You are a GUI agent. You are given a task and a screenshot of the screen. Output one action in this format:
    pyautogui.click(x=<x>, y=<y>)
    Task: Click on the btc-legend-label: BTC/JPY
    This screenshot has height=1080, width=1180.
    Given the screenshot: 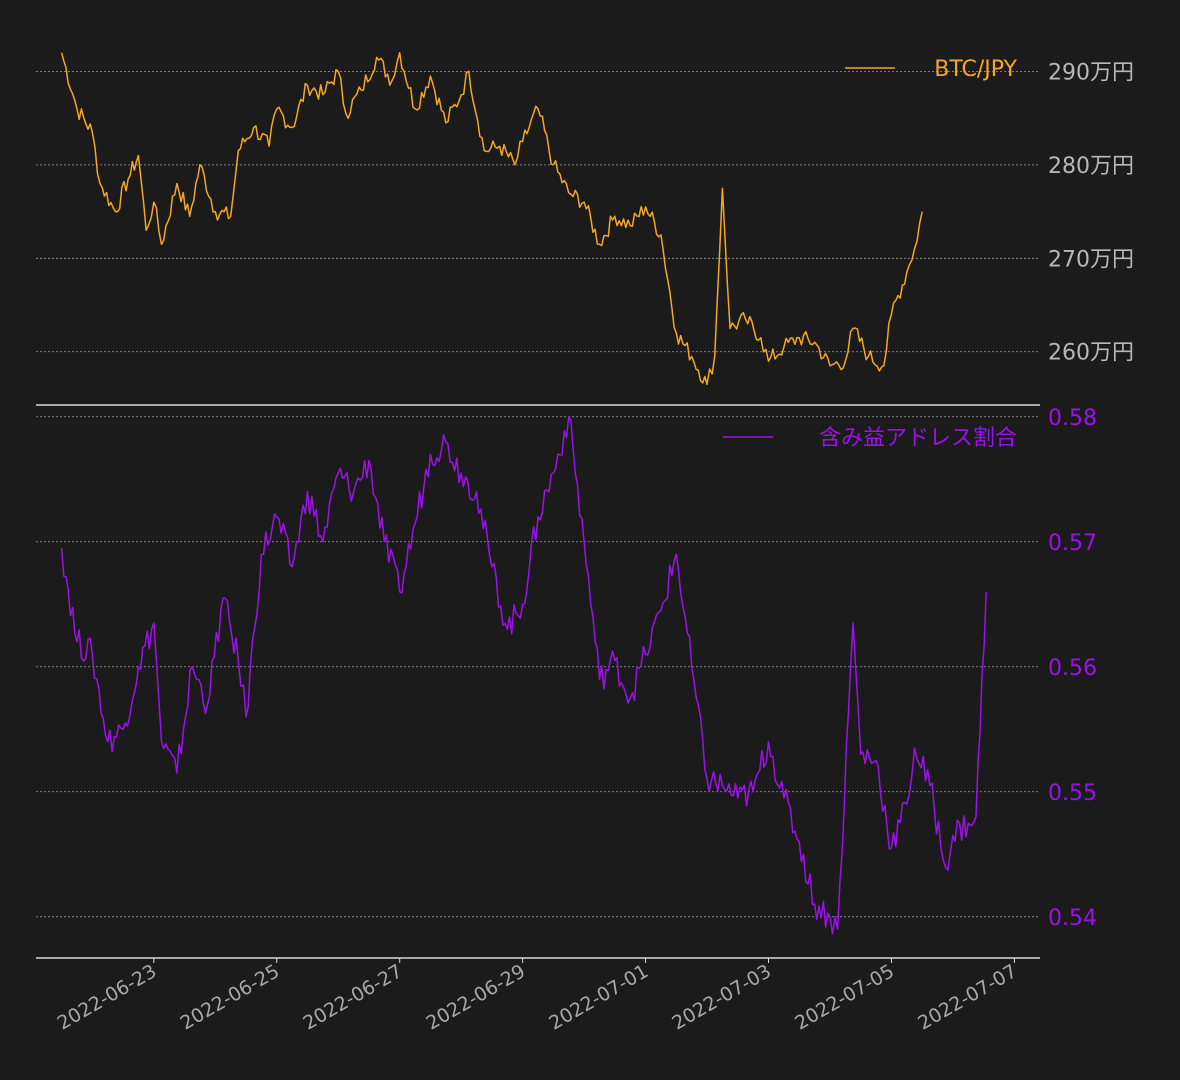 What is the action you would take?
    pyautogui.click(x=975, y=69)
    